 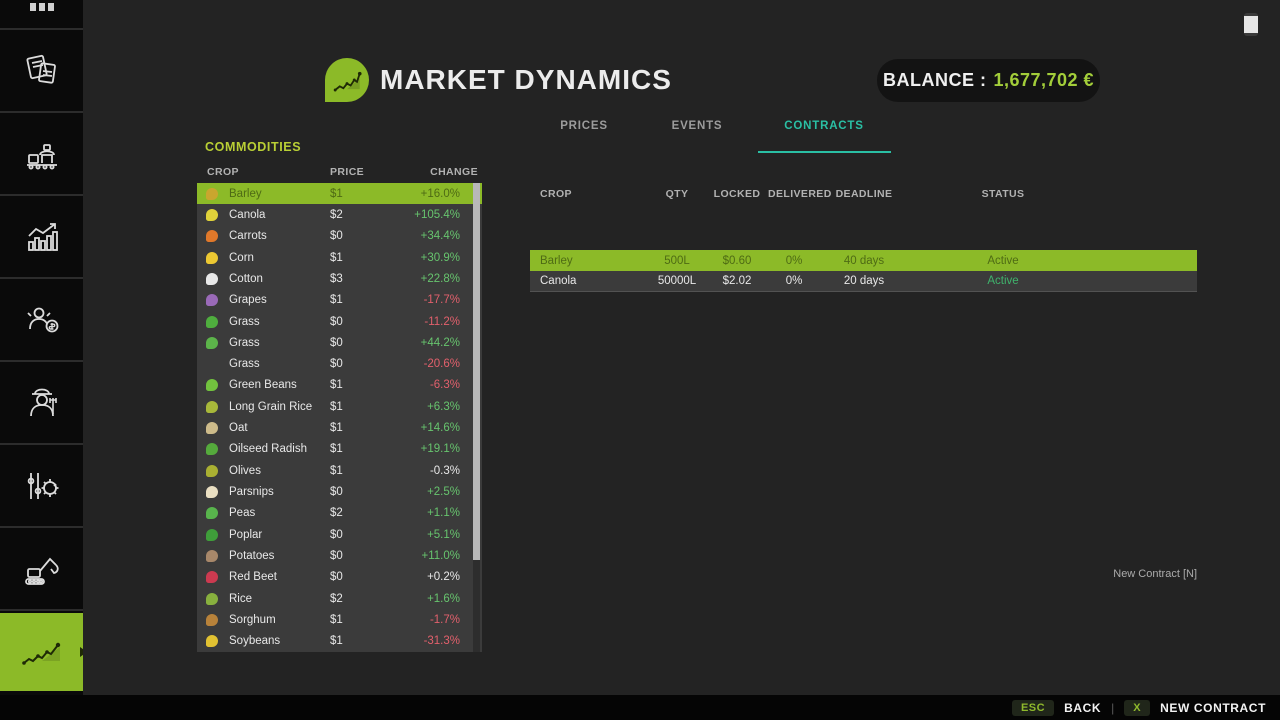 I want to click on commodity-row: Red Beet $0 +0.2%, so click(x=339, y=577).